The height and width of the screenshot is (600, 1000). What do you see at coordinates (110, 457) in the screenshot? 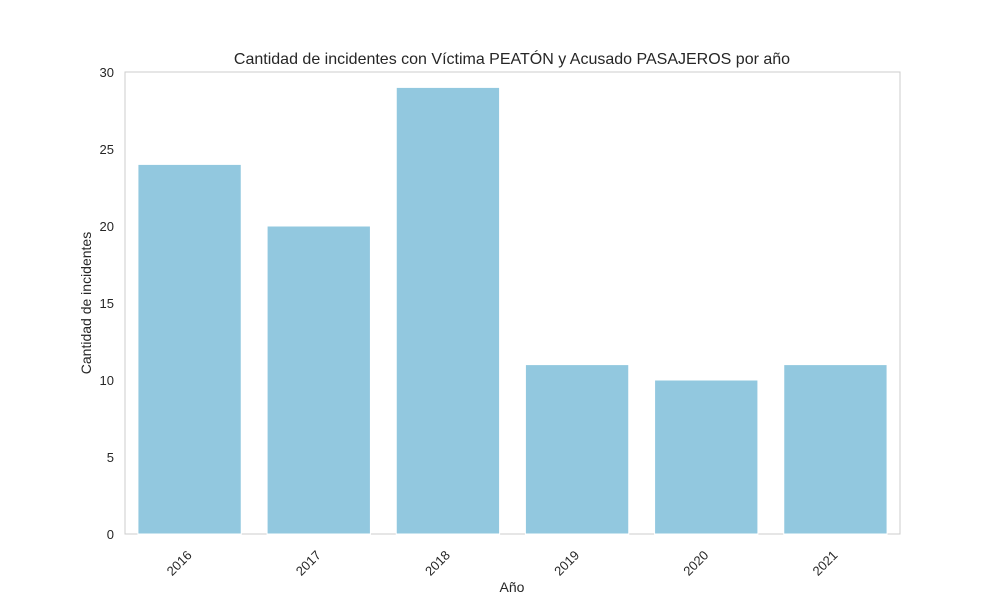
I see `y-tick-label: 5` at bounding box center [110, 457].